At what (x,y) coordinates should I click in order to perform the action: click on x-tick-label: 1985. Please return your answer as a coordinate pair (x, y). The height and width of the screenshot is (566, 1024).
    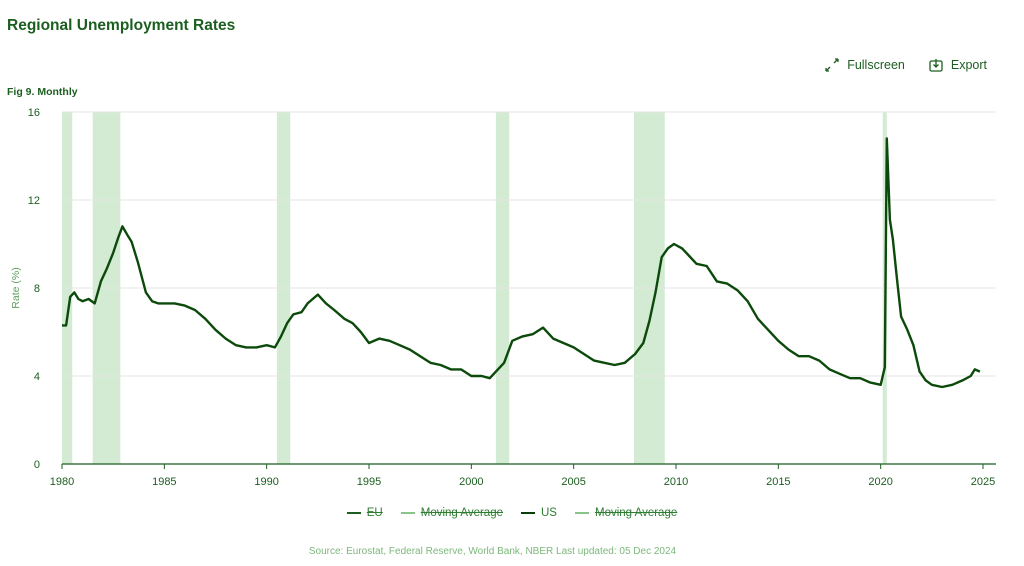
    Looking at the image, I should click on (164, 482).